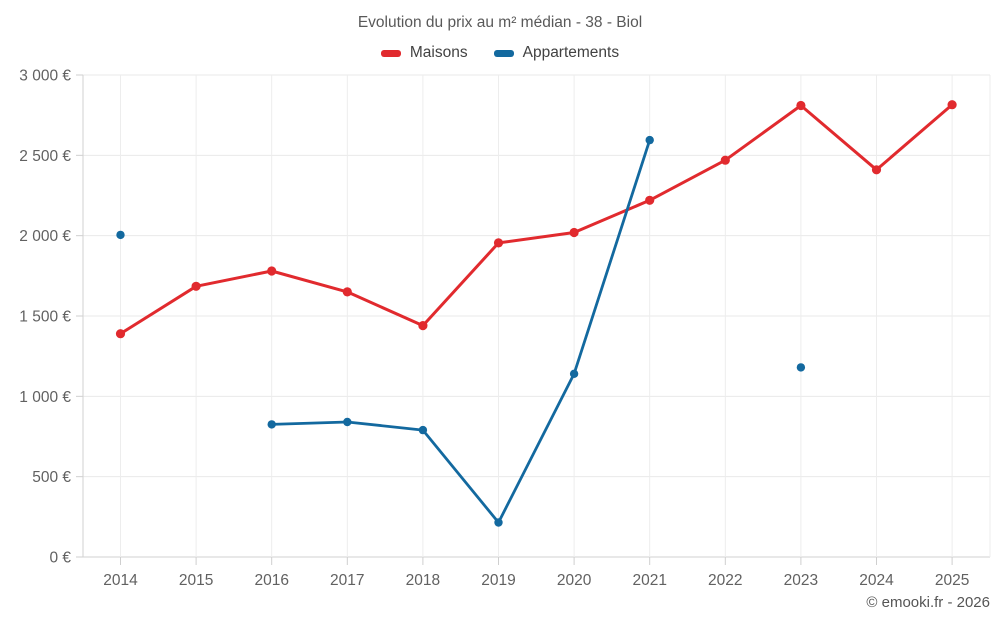 The image size is (1000, 625). I want to click on svg-text: 2017, so click(347, 580).